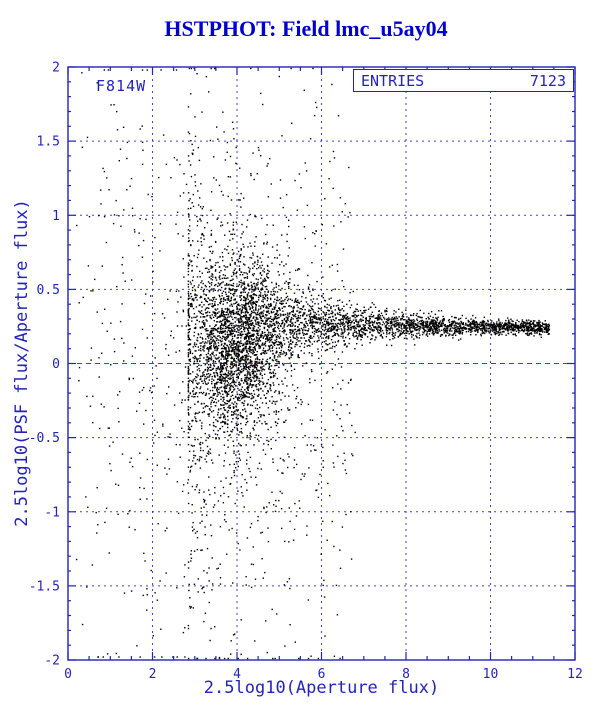 The height and width of the screenshot is (709, 612). I want to click on entries-label: ENTRIES, so click(393, 80).